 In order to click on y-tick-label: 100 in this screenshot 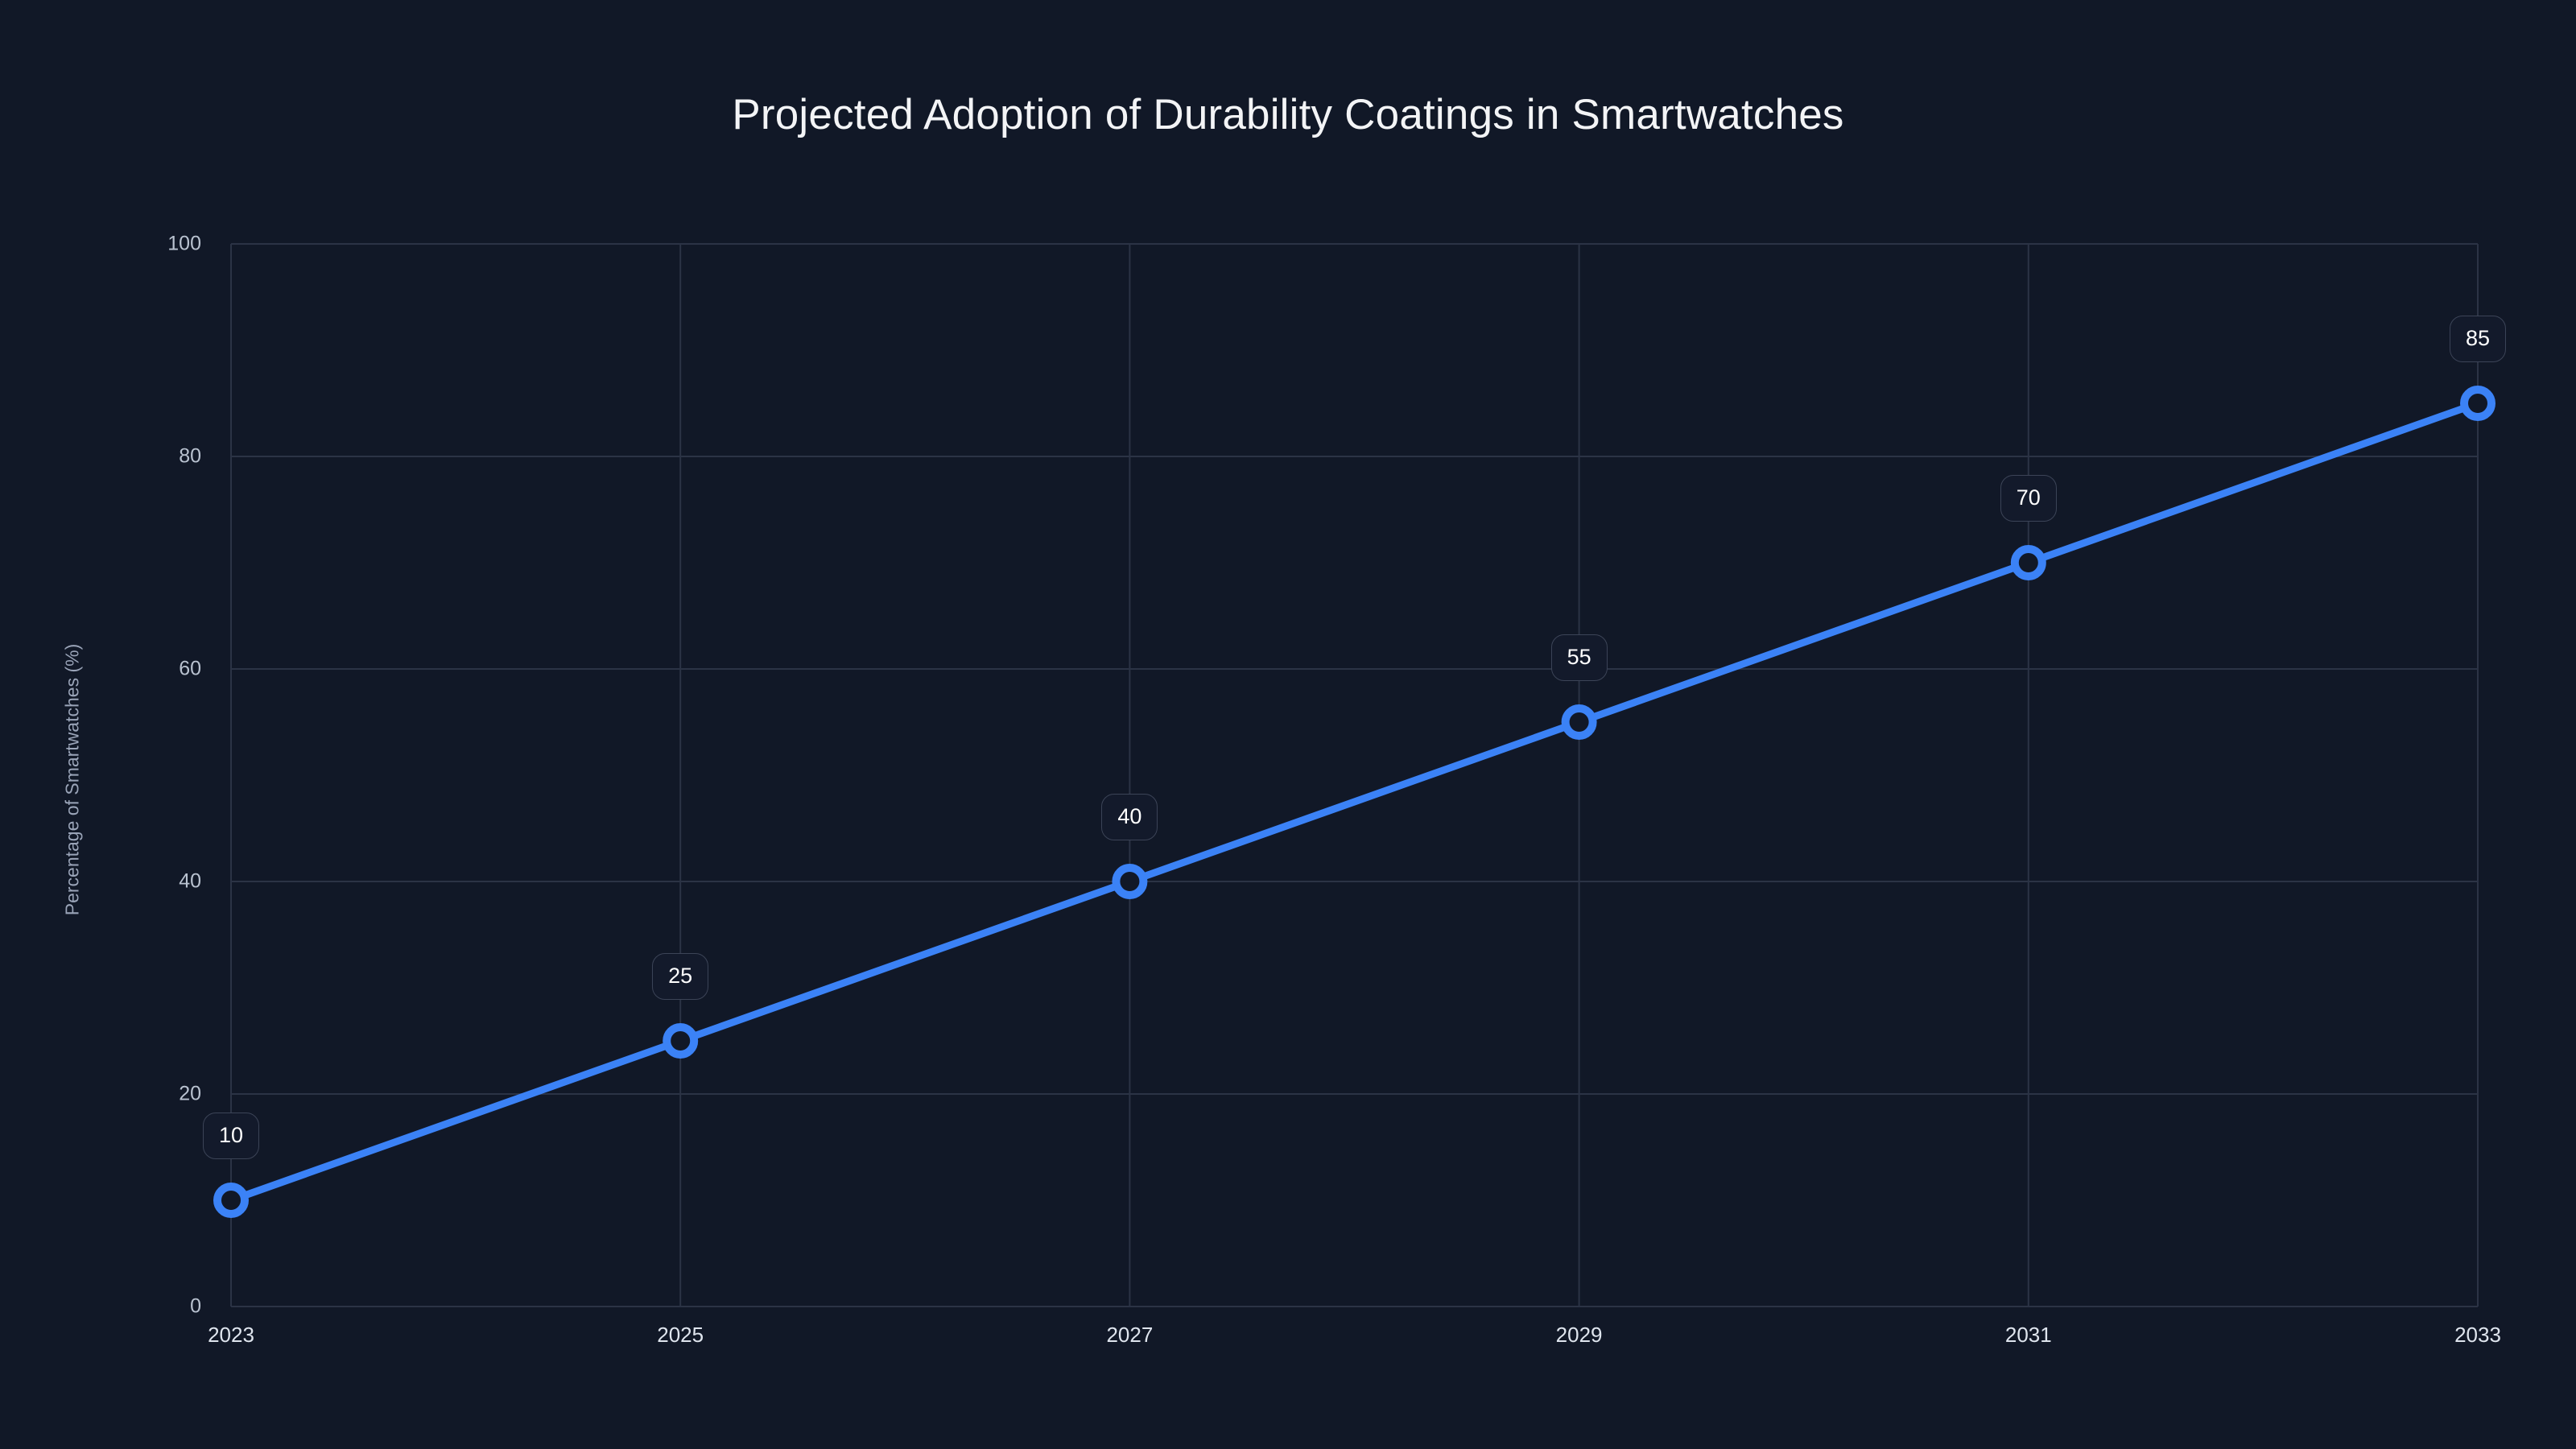, I will do `click(184, 243)`.